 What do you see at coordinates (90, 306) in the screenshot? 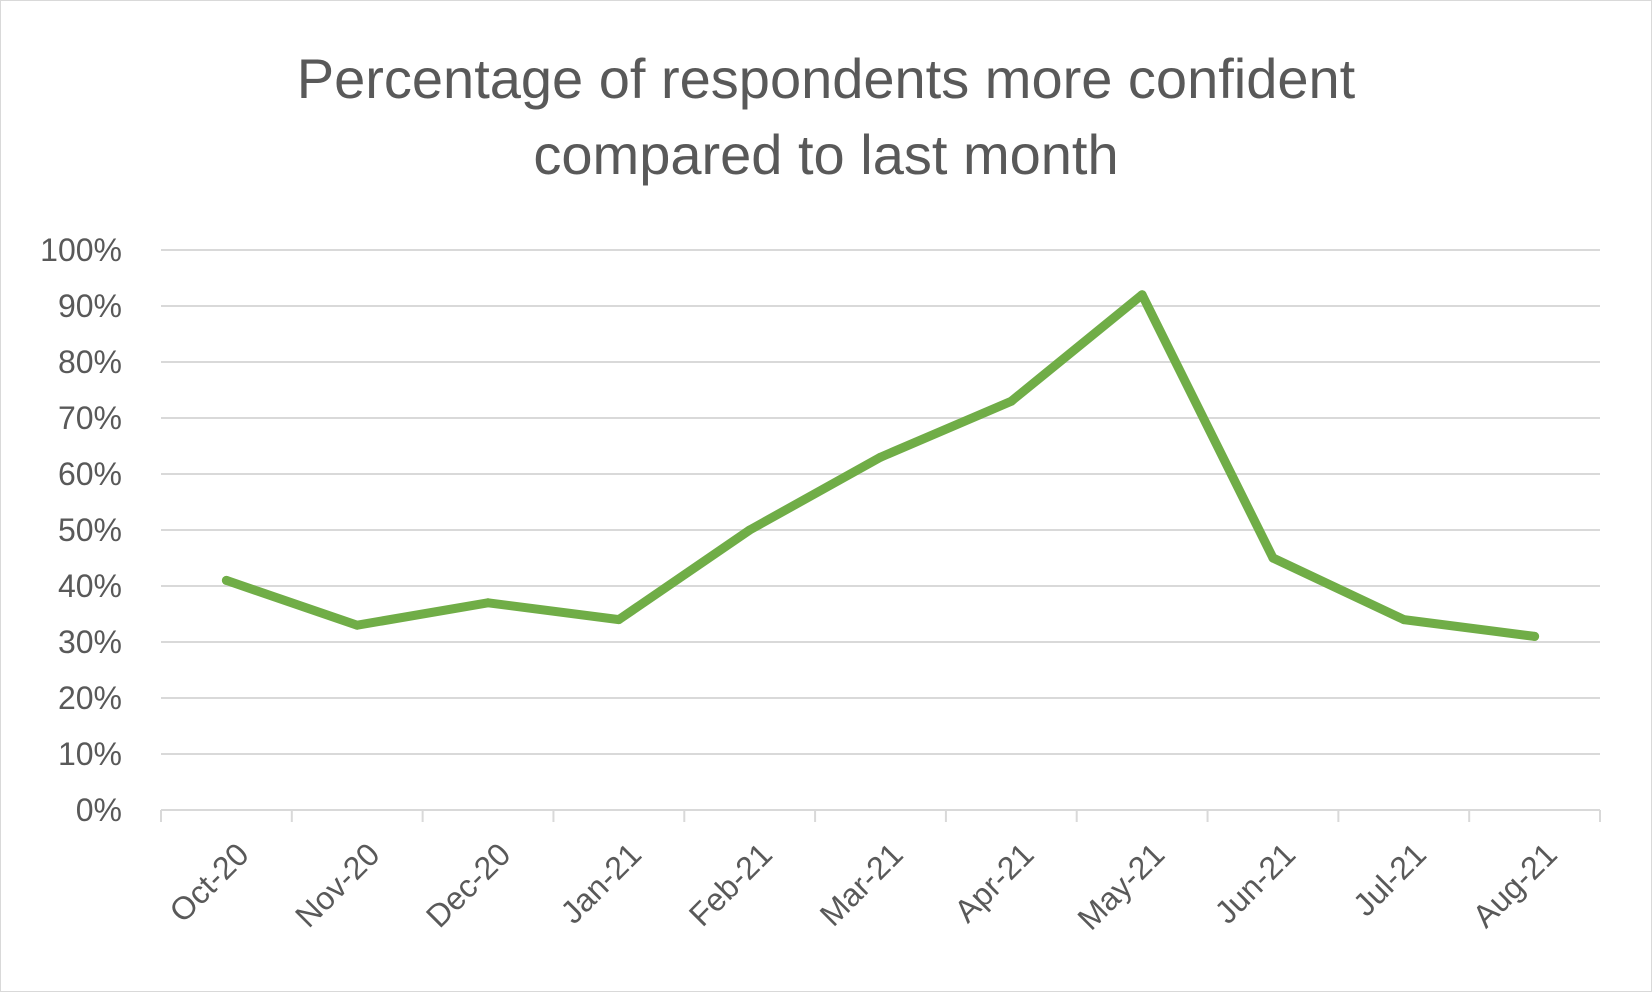
I see `y-tick-label: 90%` at bounding box center [90, 306].